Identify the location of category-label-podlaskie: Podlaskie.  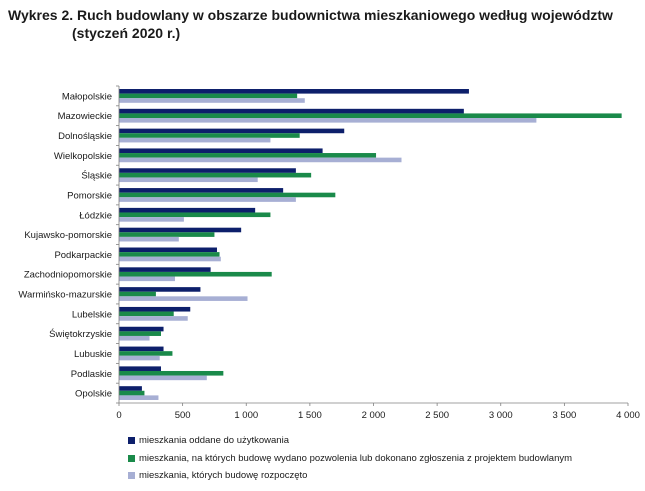
(91, 374).